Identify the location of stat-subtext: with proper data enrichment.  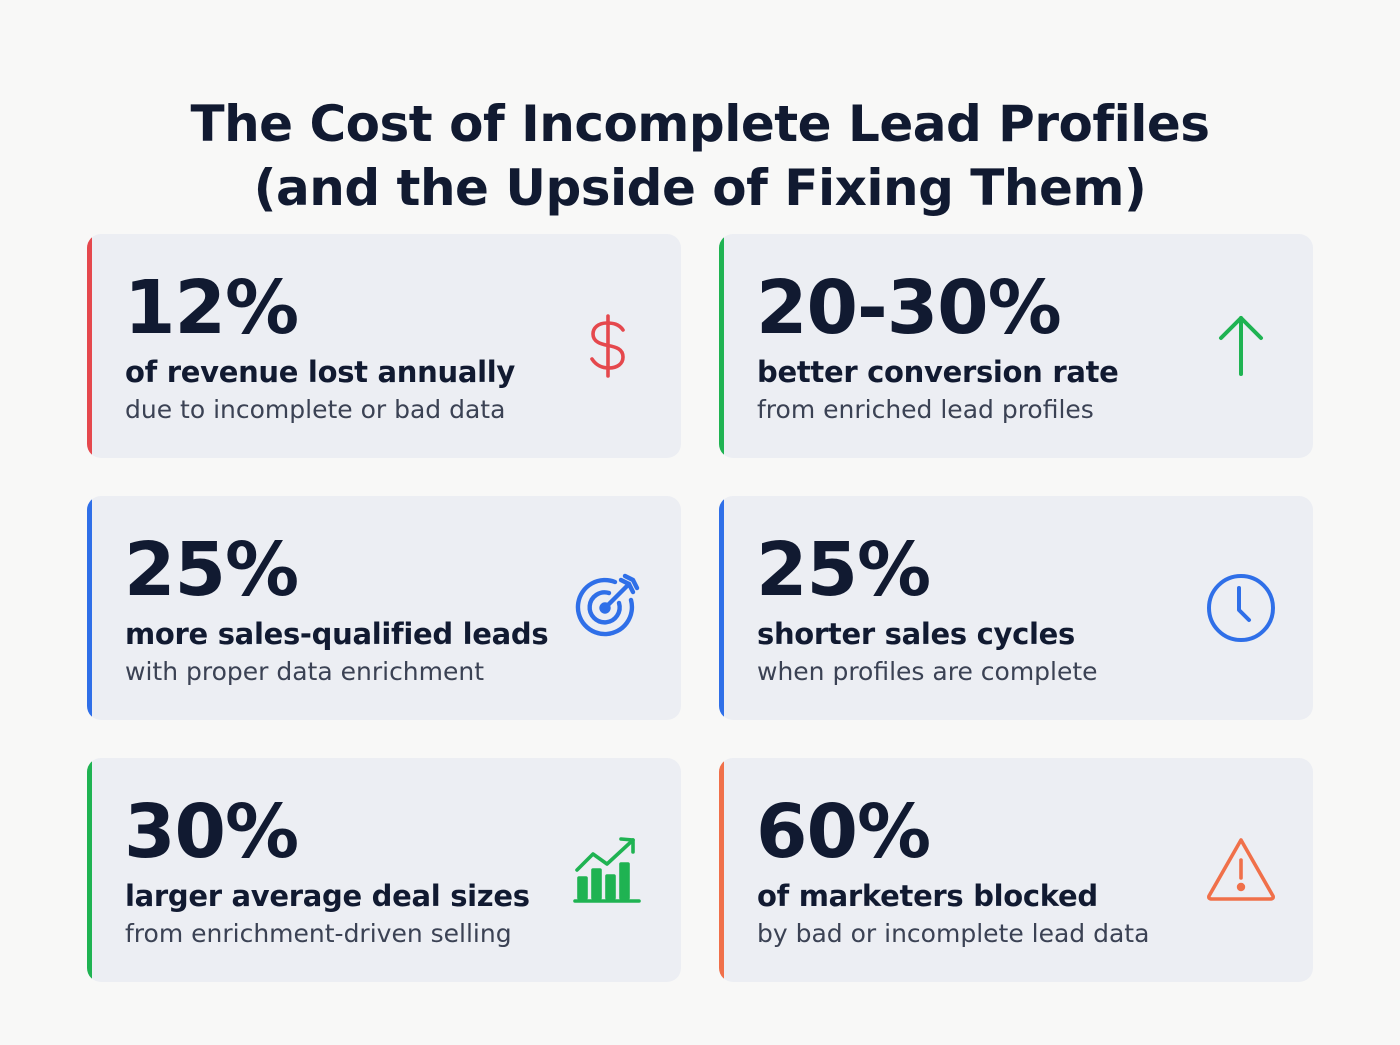
(305, 671).